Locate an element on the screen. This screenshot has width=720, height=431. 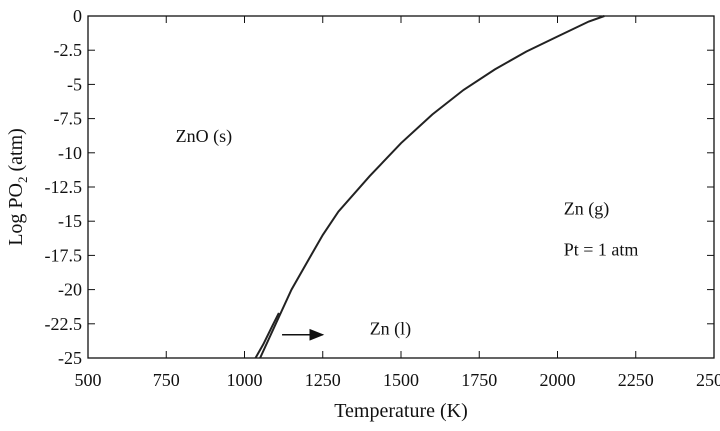
x-tick-label: 1500 is located at coordinates (401, 380).